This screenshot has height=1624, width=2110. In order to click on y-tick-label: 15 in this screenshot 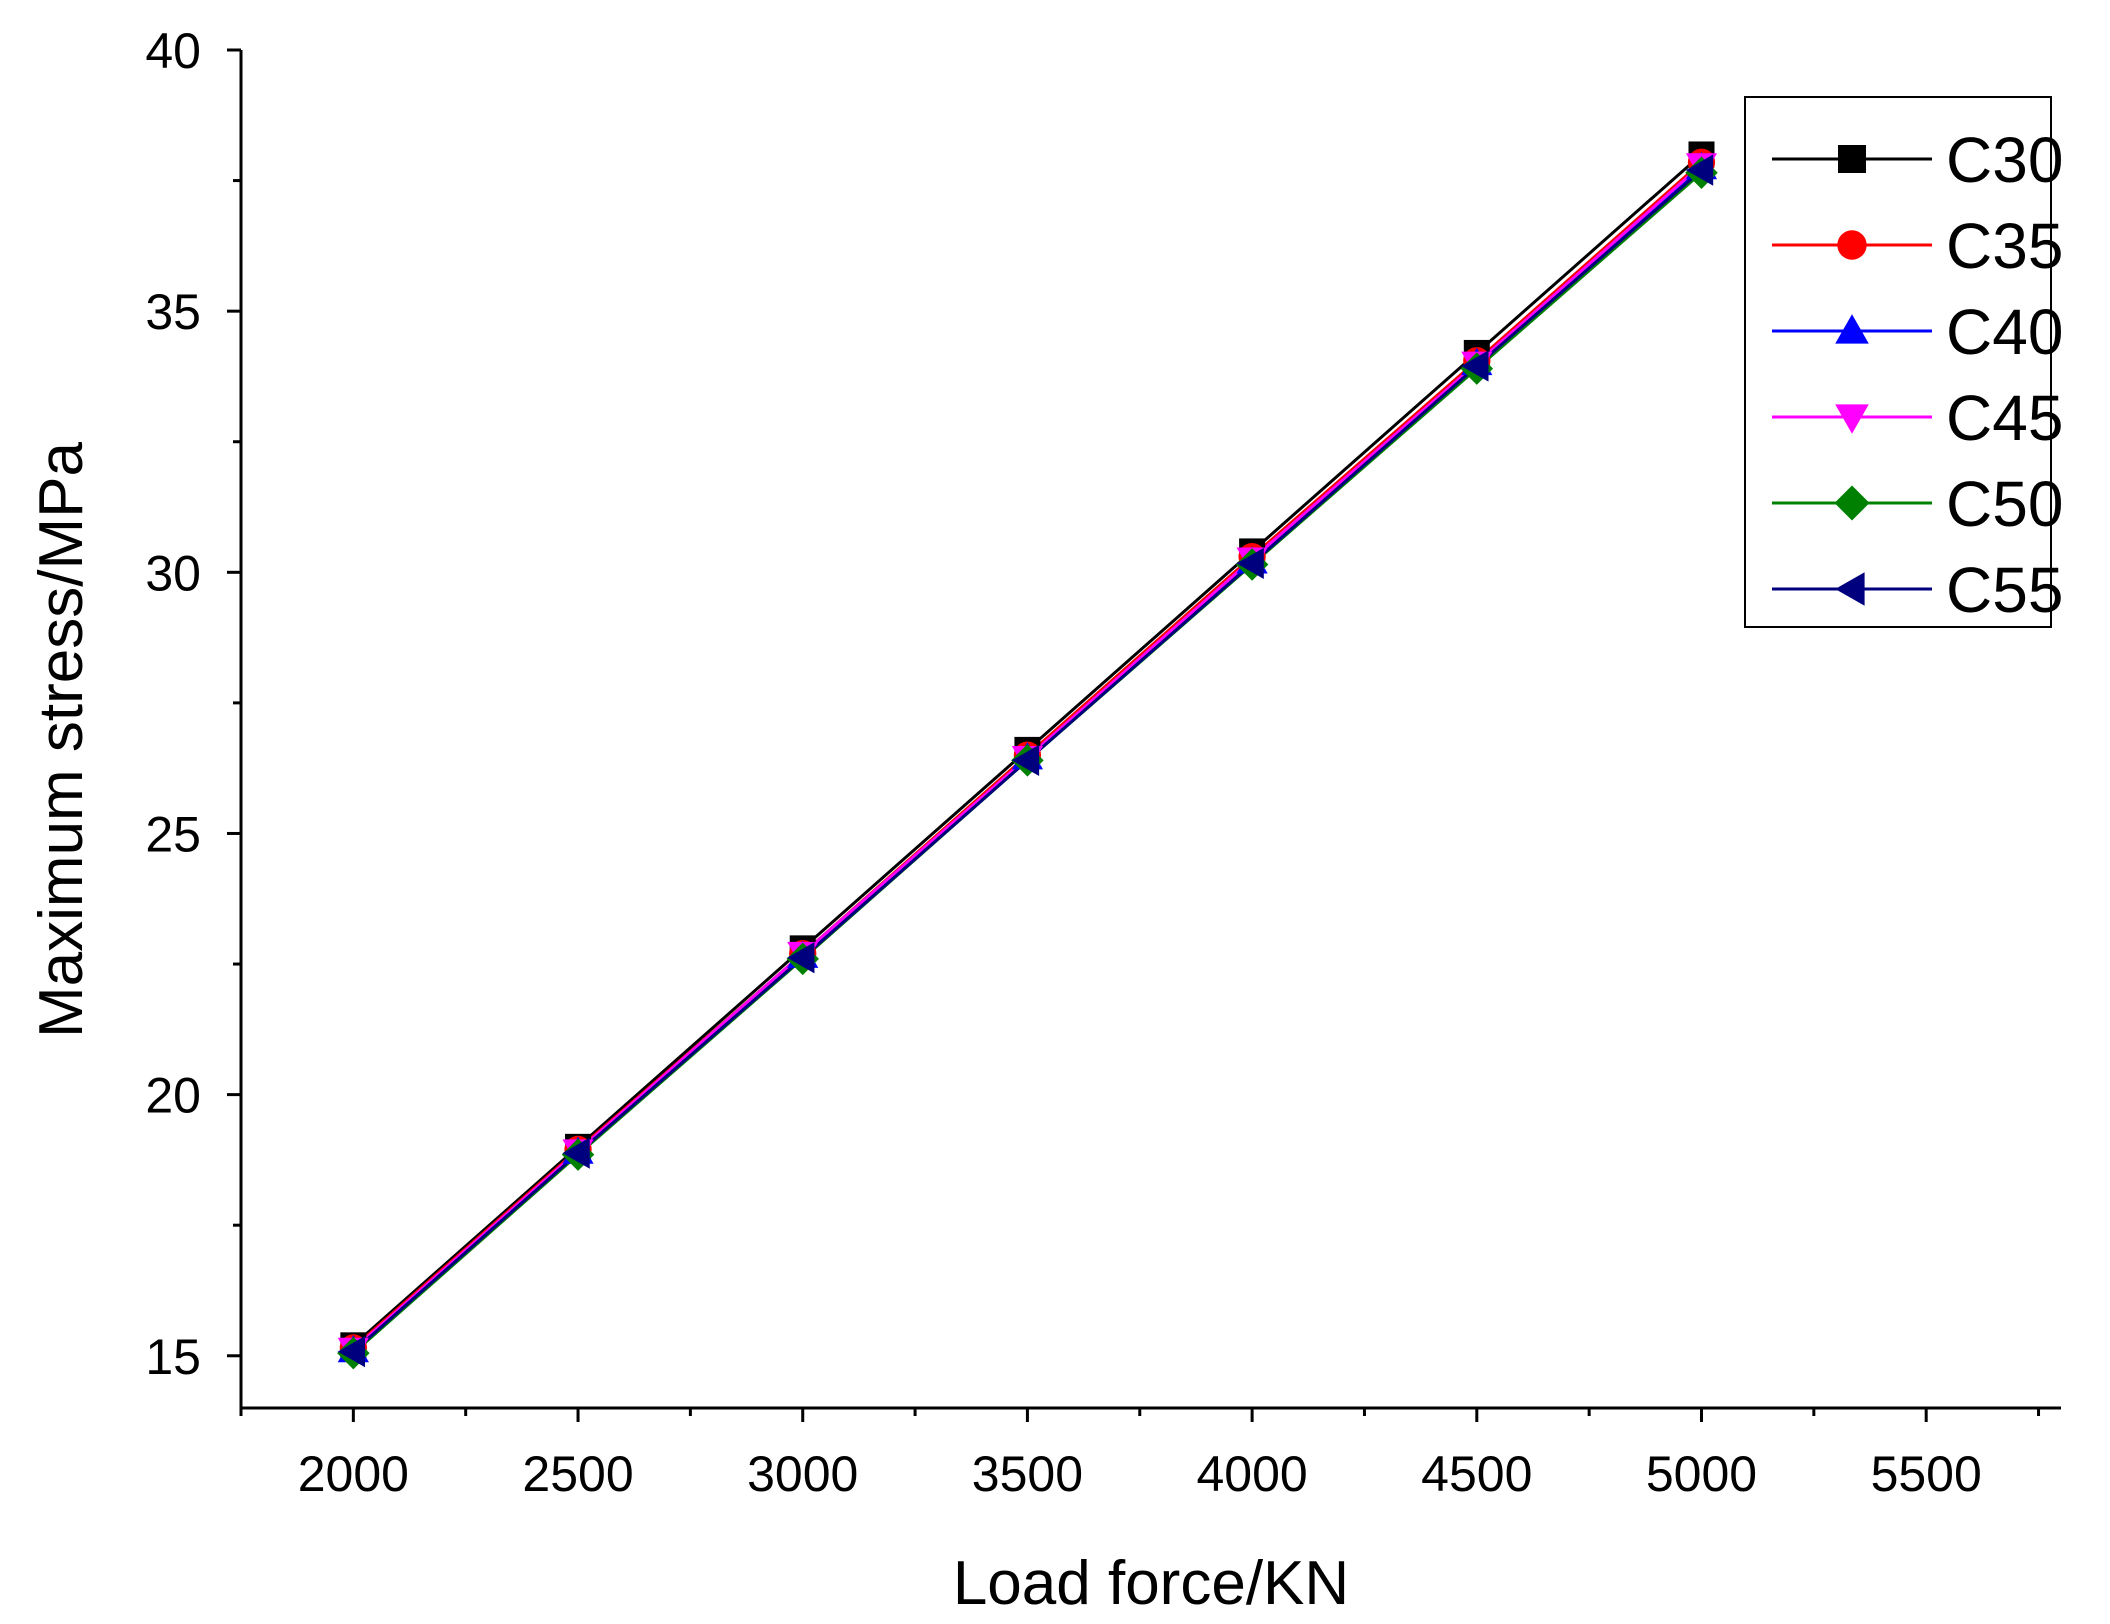, I will do `click(173, 1357)`.